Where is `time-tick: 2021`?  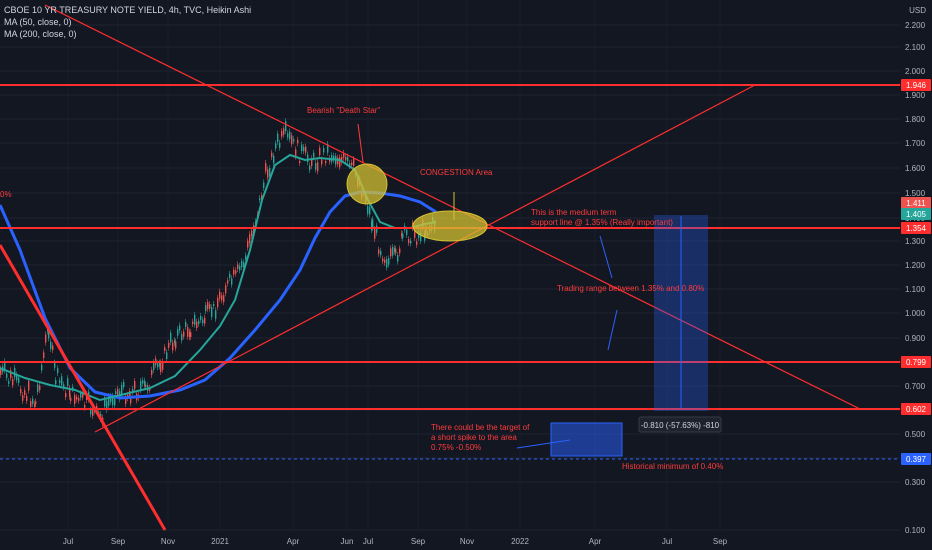
time-tick: 2021 is located at coordinates (220, 541).